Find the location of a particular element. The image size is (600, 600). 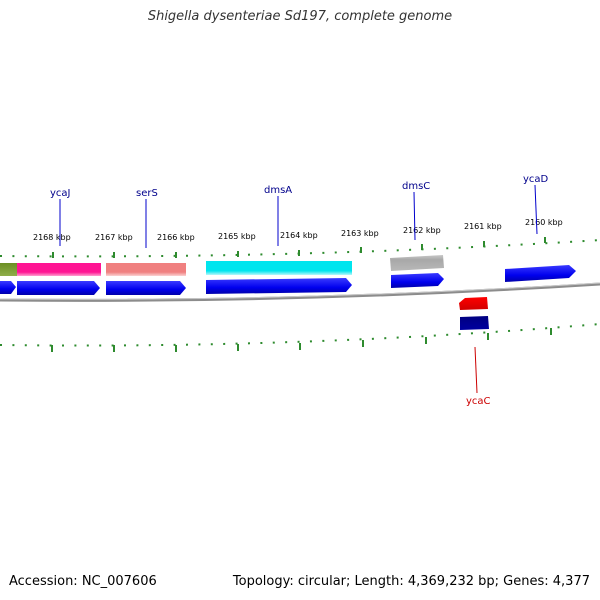

tick-label: 2160 kbp is located at coordinates (544, 222).